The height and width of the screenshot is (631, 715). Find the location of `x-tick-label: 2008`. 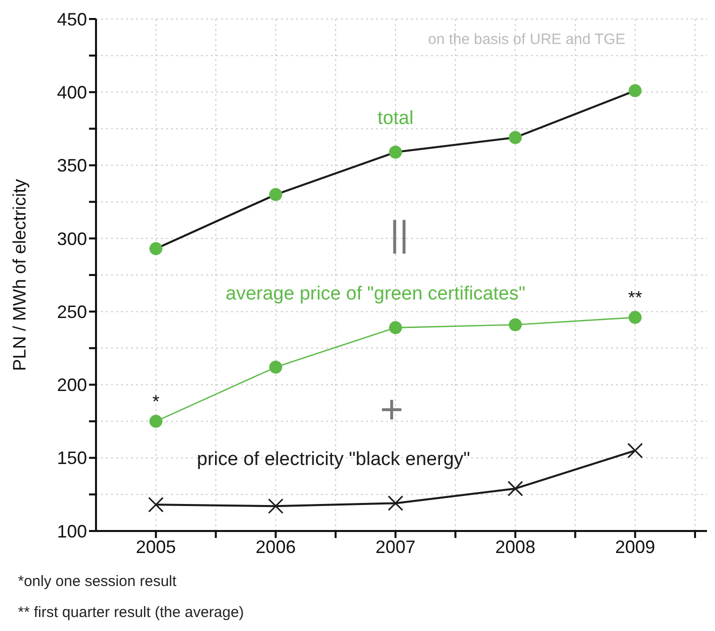

x-tick-label: 2008 is located at coordinates (515, 546).